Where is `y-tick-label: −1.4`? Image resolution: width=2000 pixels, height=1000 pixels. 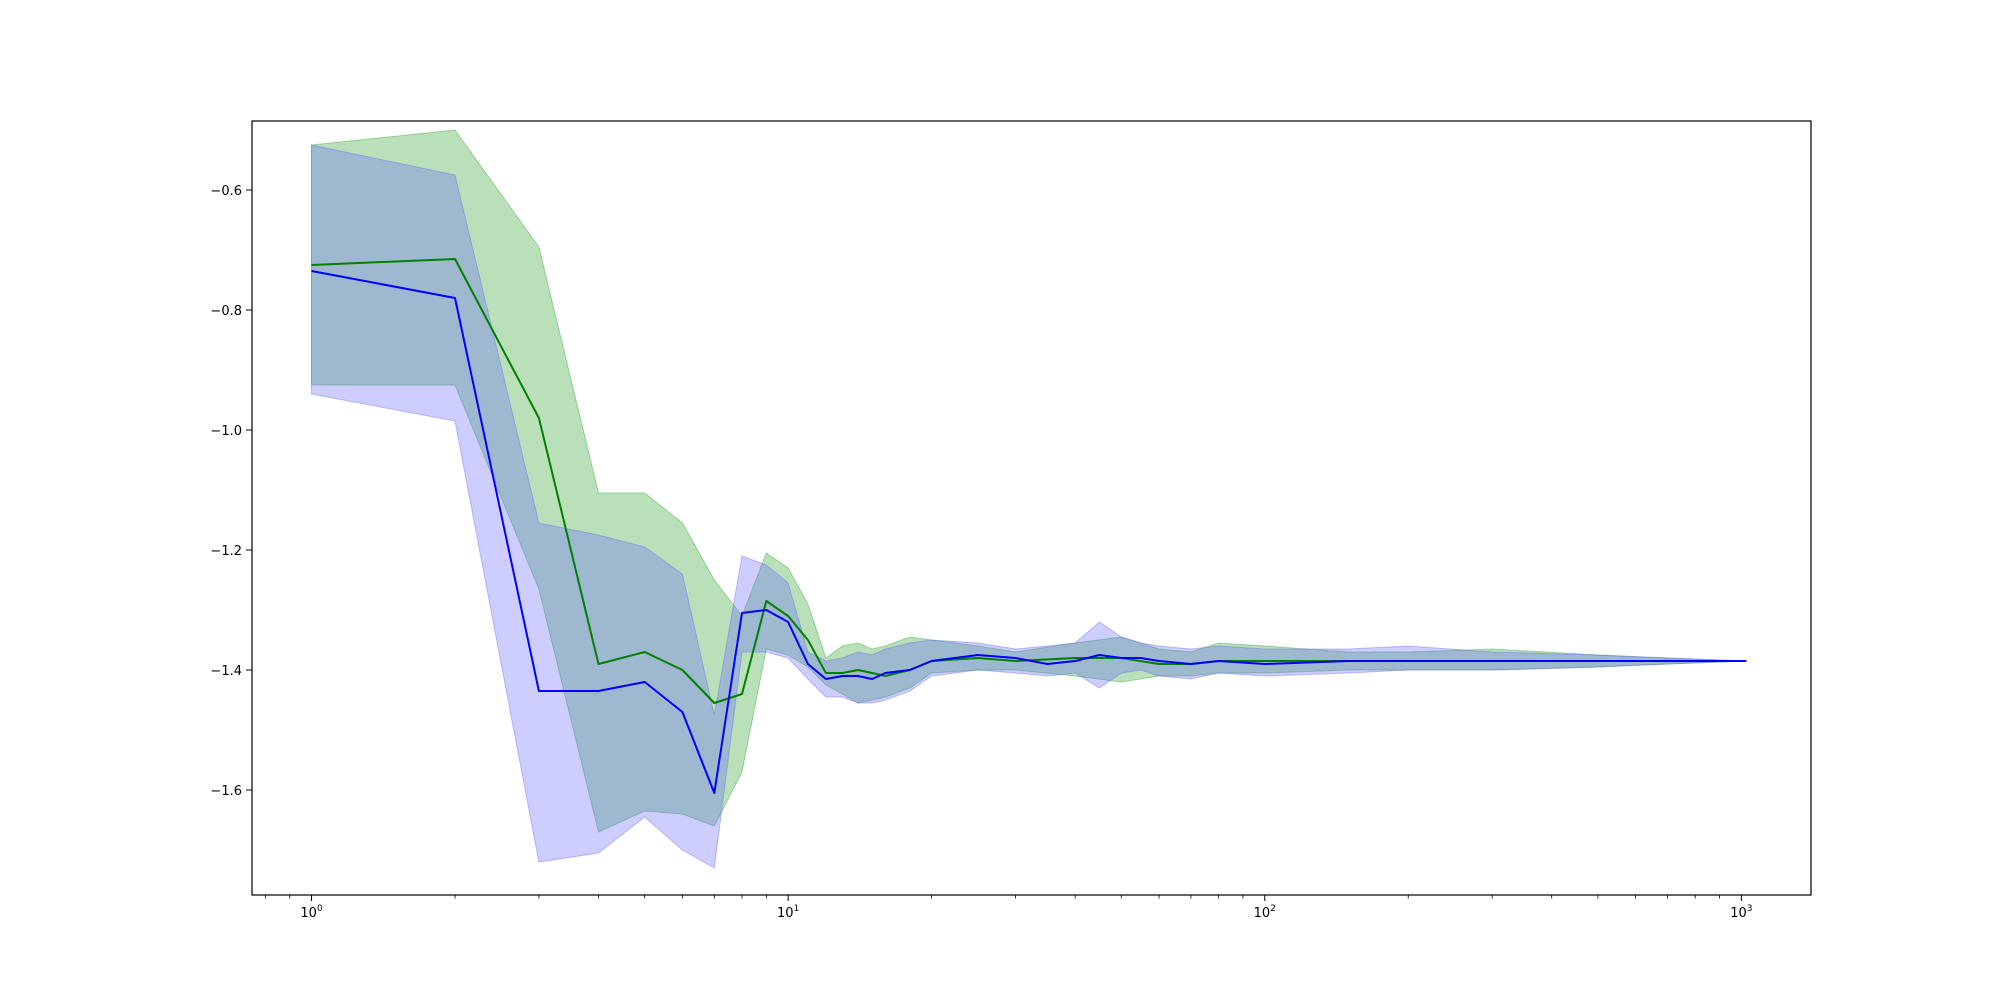
y-tick-label: −1.4 is located at coordinates (226, 671).